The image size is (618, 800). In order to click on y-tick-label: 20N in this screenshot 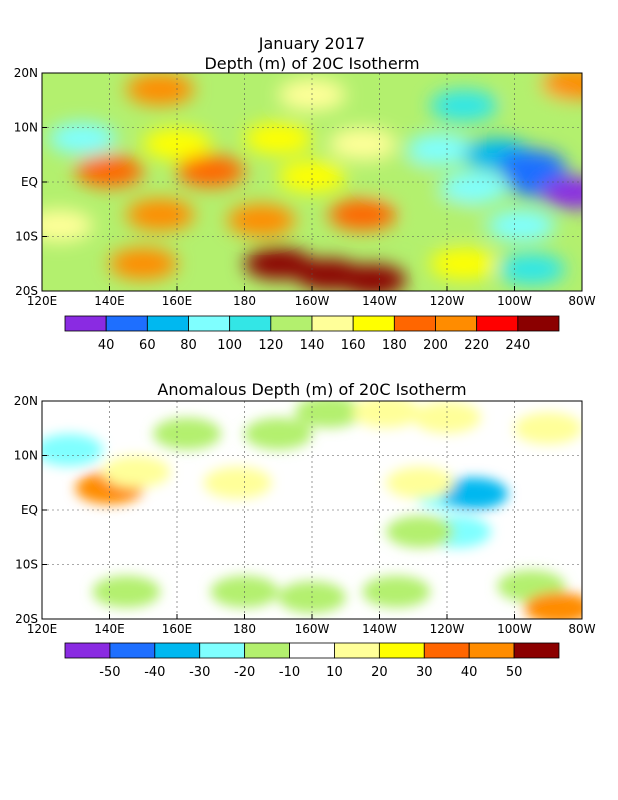, I will do `click(26, 401)`.